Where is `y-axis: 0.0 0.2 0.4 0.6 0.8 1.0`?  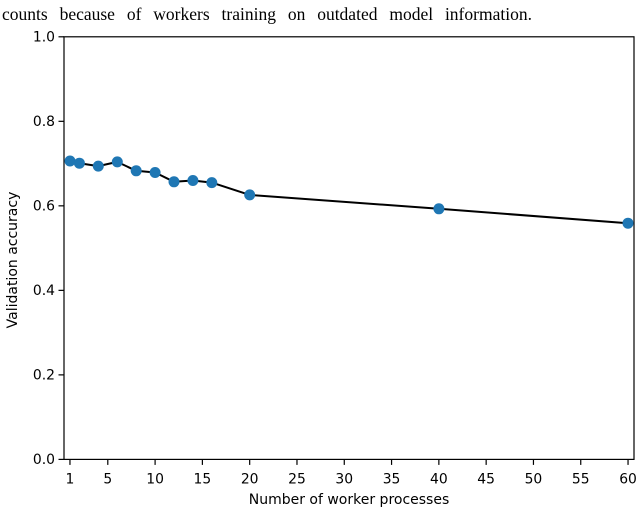 y-axis: 0.0 0.2 0.4 0.6 0.8 1.0 is located at coordinates (48, 249).